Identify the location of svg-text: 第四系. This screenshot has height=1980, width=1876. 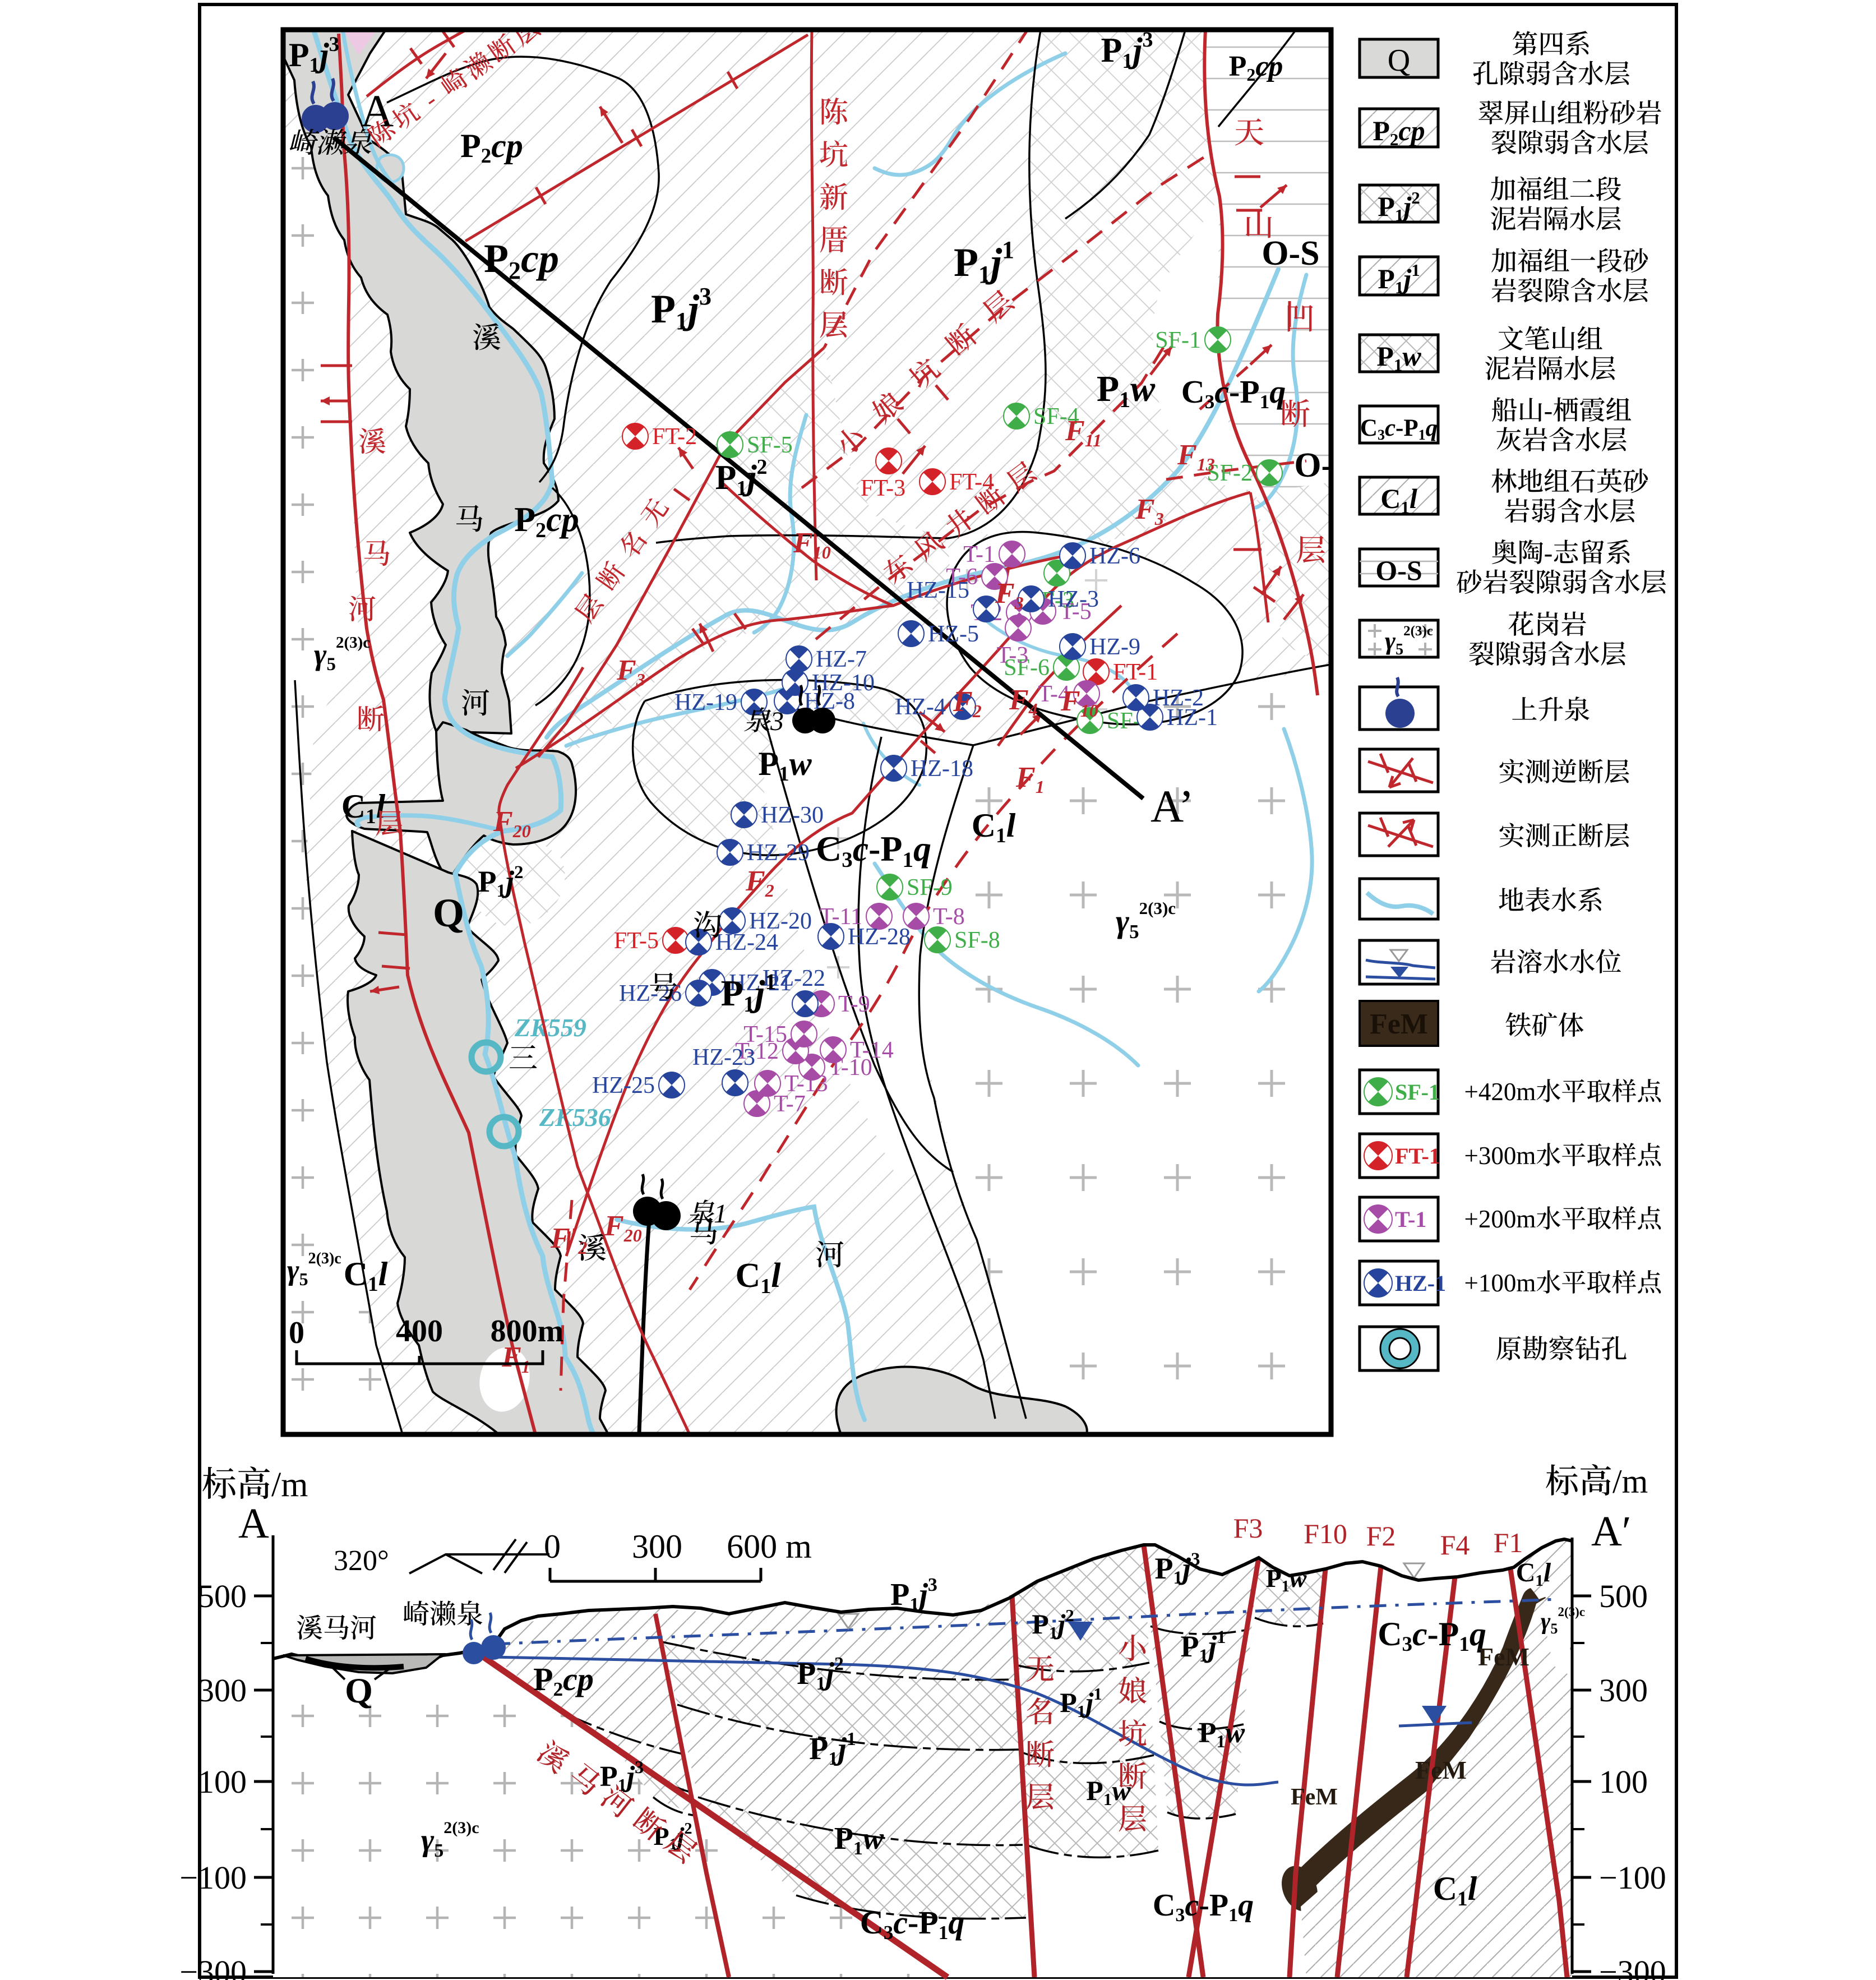
(1551, 44).